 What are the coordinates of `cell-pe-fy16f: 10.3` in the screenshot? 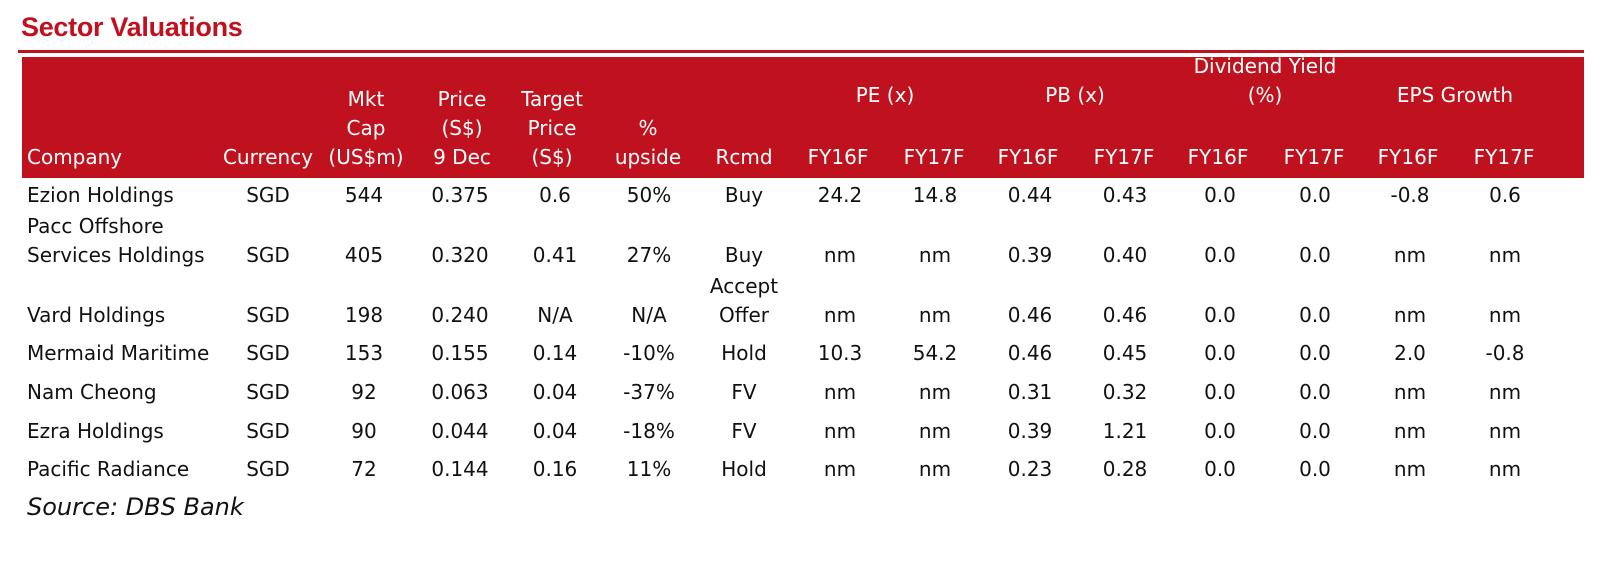 It's located at (840, 353).